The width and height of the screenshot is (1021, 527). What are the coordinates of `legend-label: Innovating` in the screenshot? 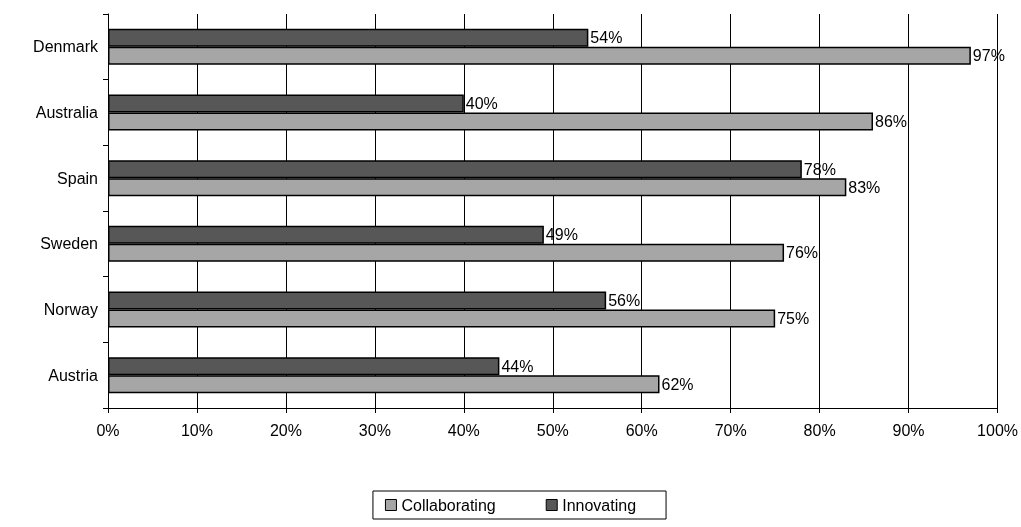 It's located at (599, 505).